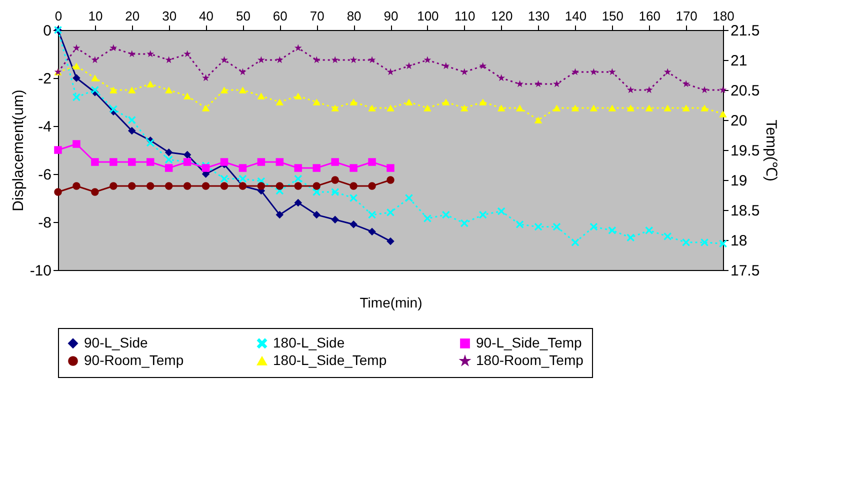 This screenshot has height=484, width=859. Describe the element at coordinates (687, 16) in the screenshot. I see `x-tick-label: 170` at that location.